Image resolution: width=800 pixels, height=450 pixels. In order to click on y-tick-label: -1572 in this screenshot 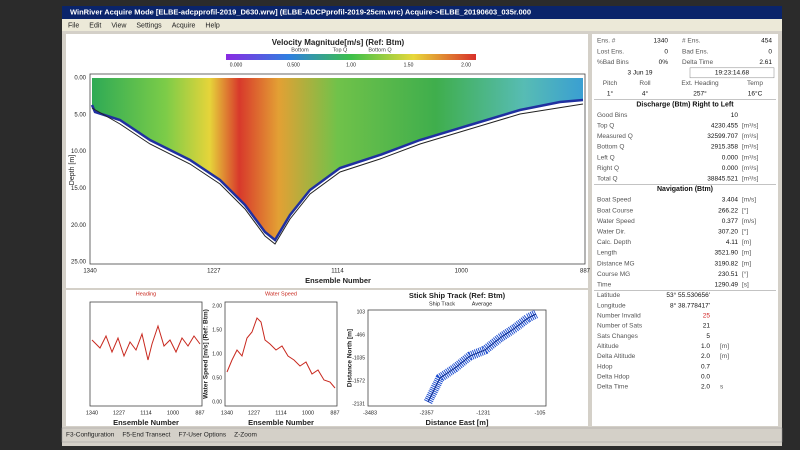, I will do `click(358, 381)`.